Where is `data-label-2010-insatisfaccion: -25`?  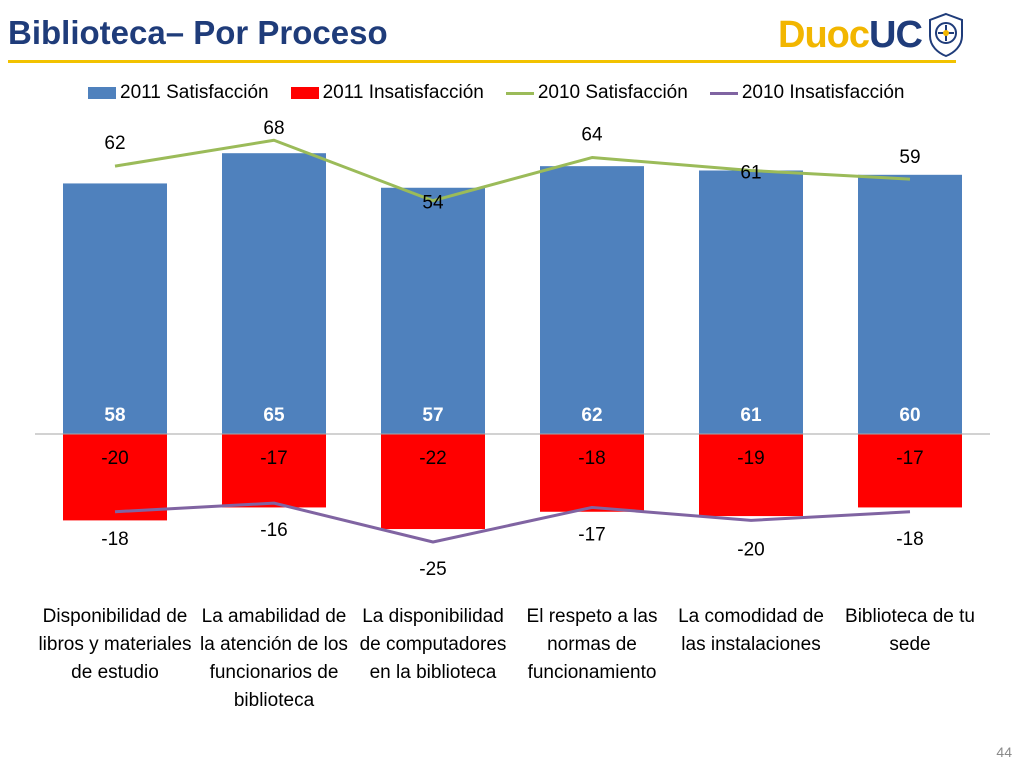
data-label-2010-insatisfaccion: -25 is located at coordinates (432, 569).